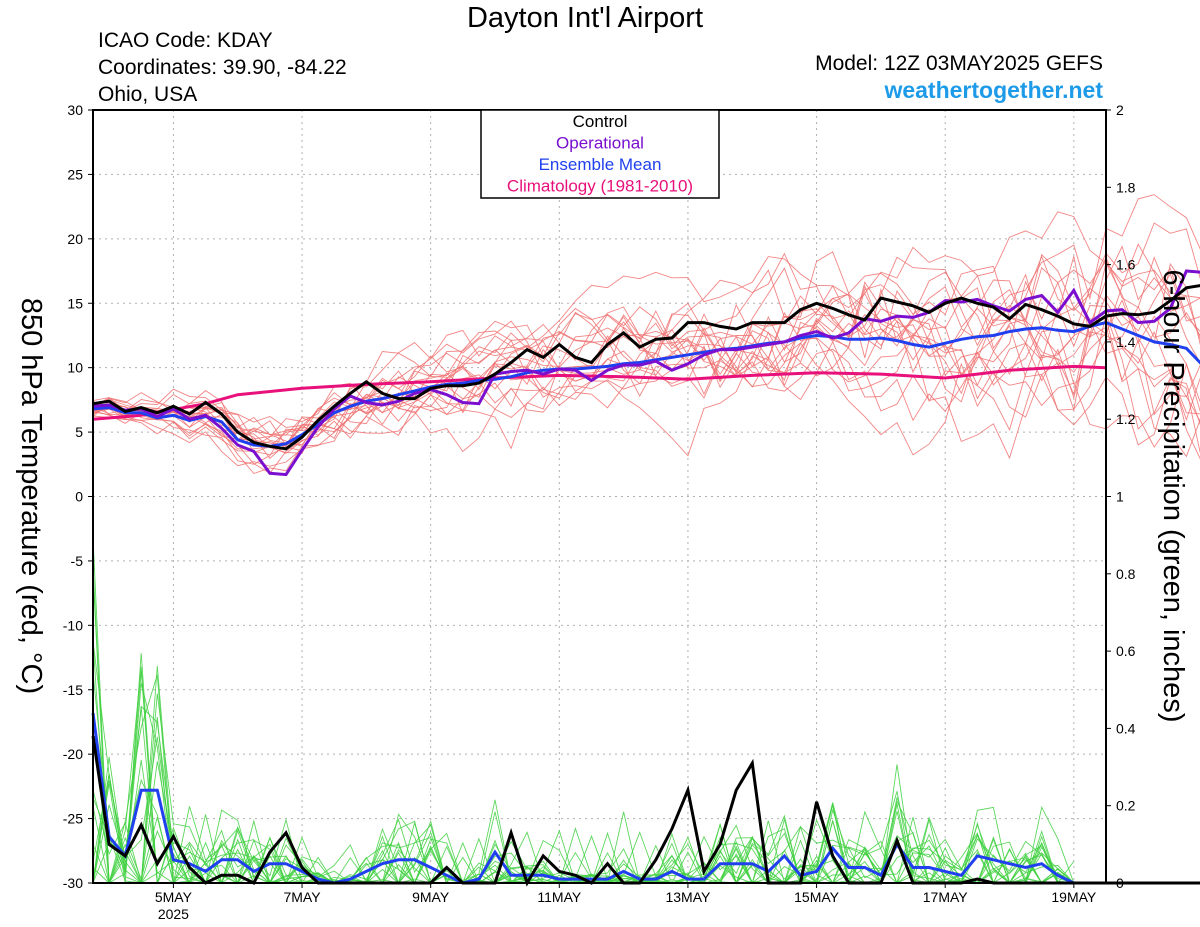 The height and width of the screenshot is (927, 1200). What do you see at coordinates (600, 164) in the screenshot?
I see `legend-entry: Ensemble Mean` at bounding box center [600, 164].